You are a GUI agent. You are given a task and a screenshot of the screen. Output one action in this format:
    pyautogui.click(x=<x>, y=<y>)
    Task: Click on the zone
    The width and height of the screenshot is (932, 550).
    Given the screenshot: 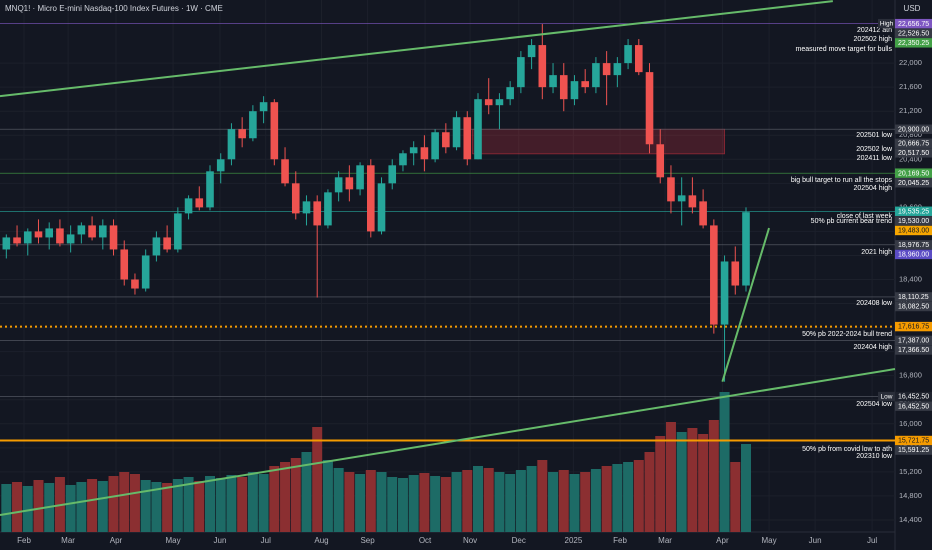 What is the action you would take?
    pyautogui.click(x=598, y=141)
    